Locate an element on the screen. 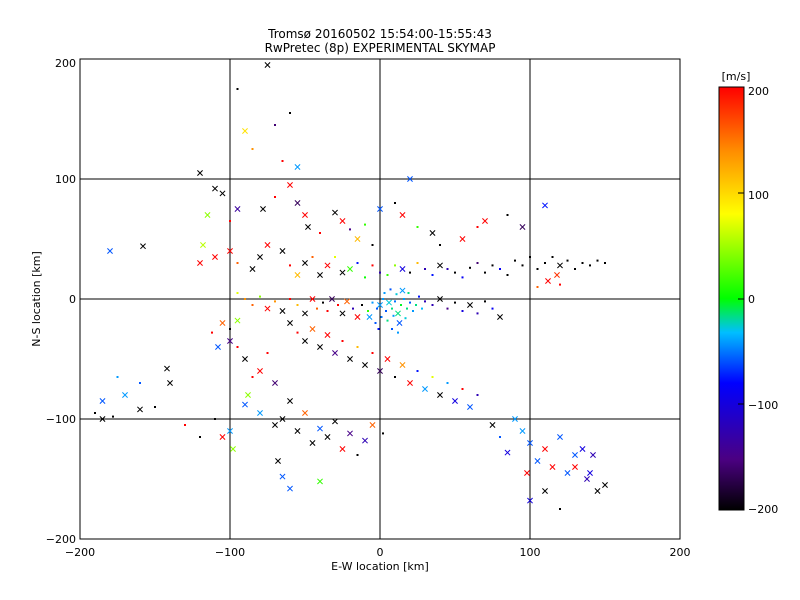 This screenshot has width=800, height=600. y-tick-label: 200 is located at coordinates (65, 63).